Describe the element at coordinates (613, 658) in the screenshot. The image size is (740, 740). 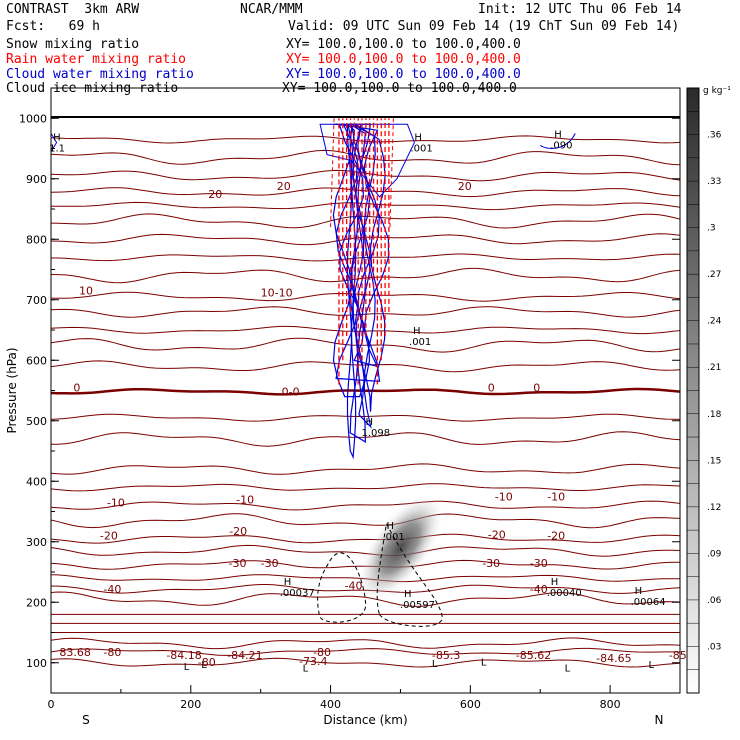
I see `contour-label: -84.65` at that location.